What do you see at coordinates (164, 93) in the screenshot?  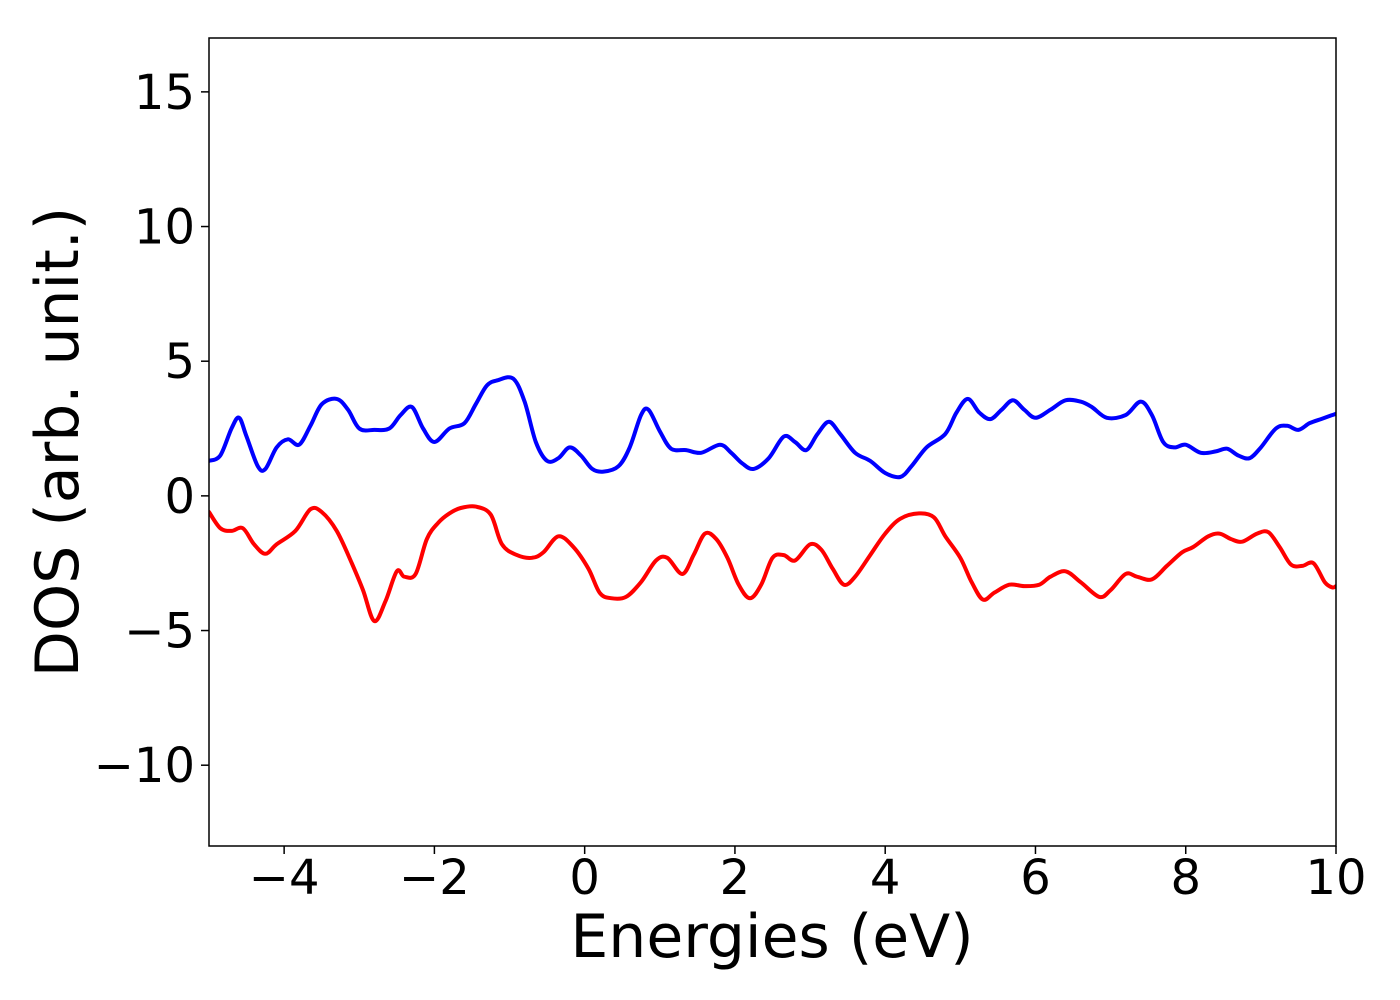 I see `y-tick-label: 15` at bounding box center [164, 93].